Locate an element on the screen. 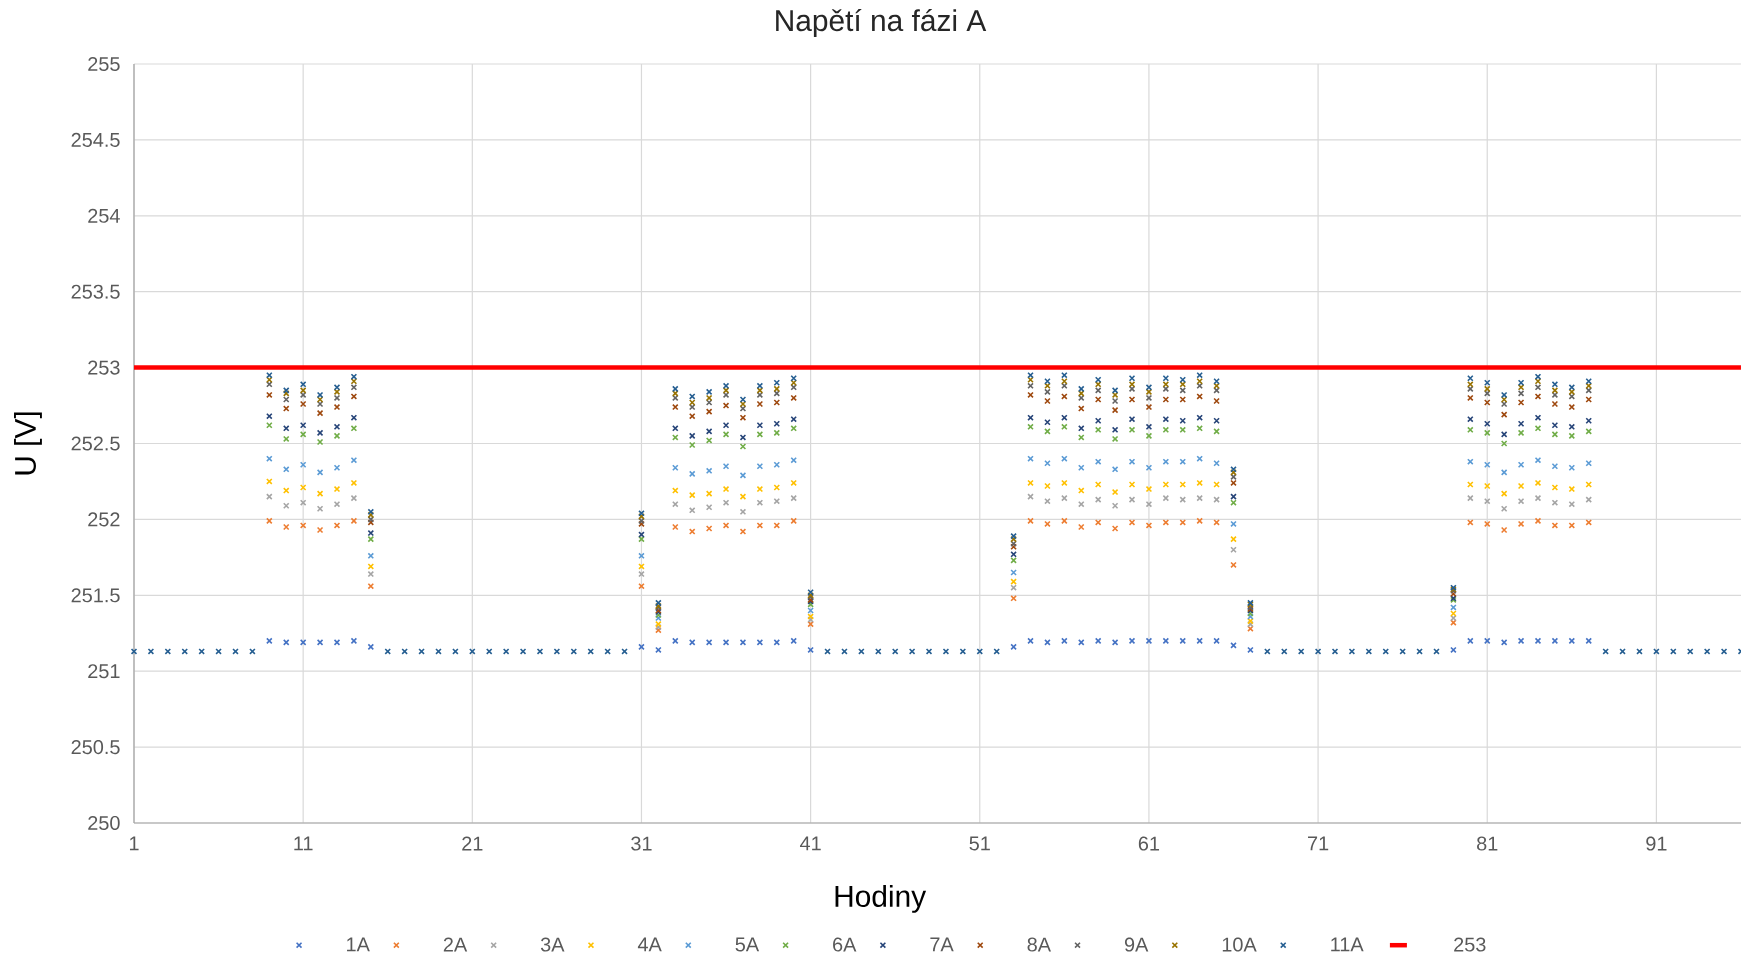  x-tick-label: 81 is located at coordinates (1487, 843).